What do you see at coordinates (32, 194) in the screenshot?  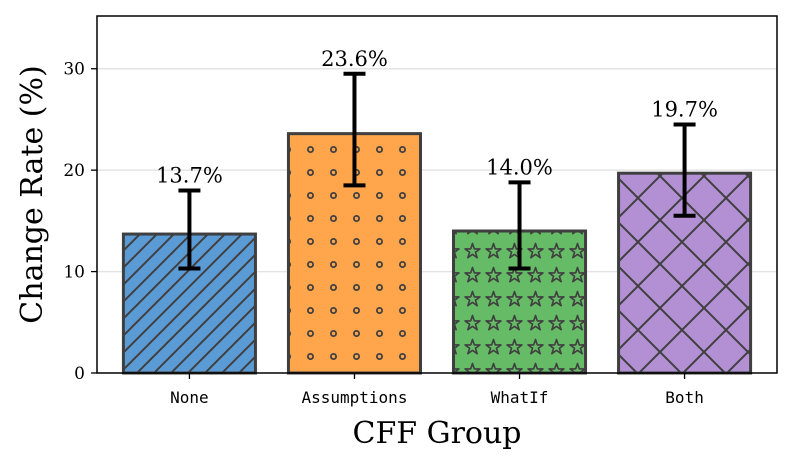 I see `y-axis-label: Change Rate (%)` at bounding box center [32, 194].